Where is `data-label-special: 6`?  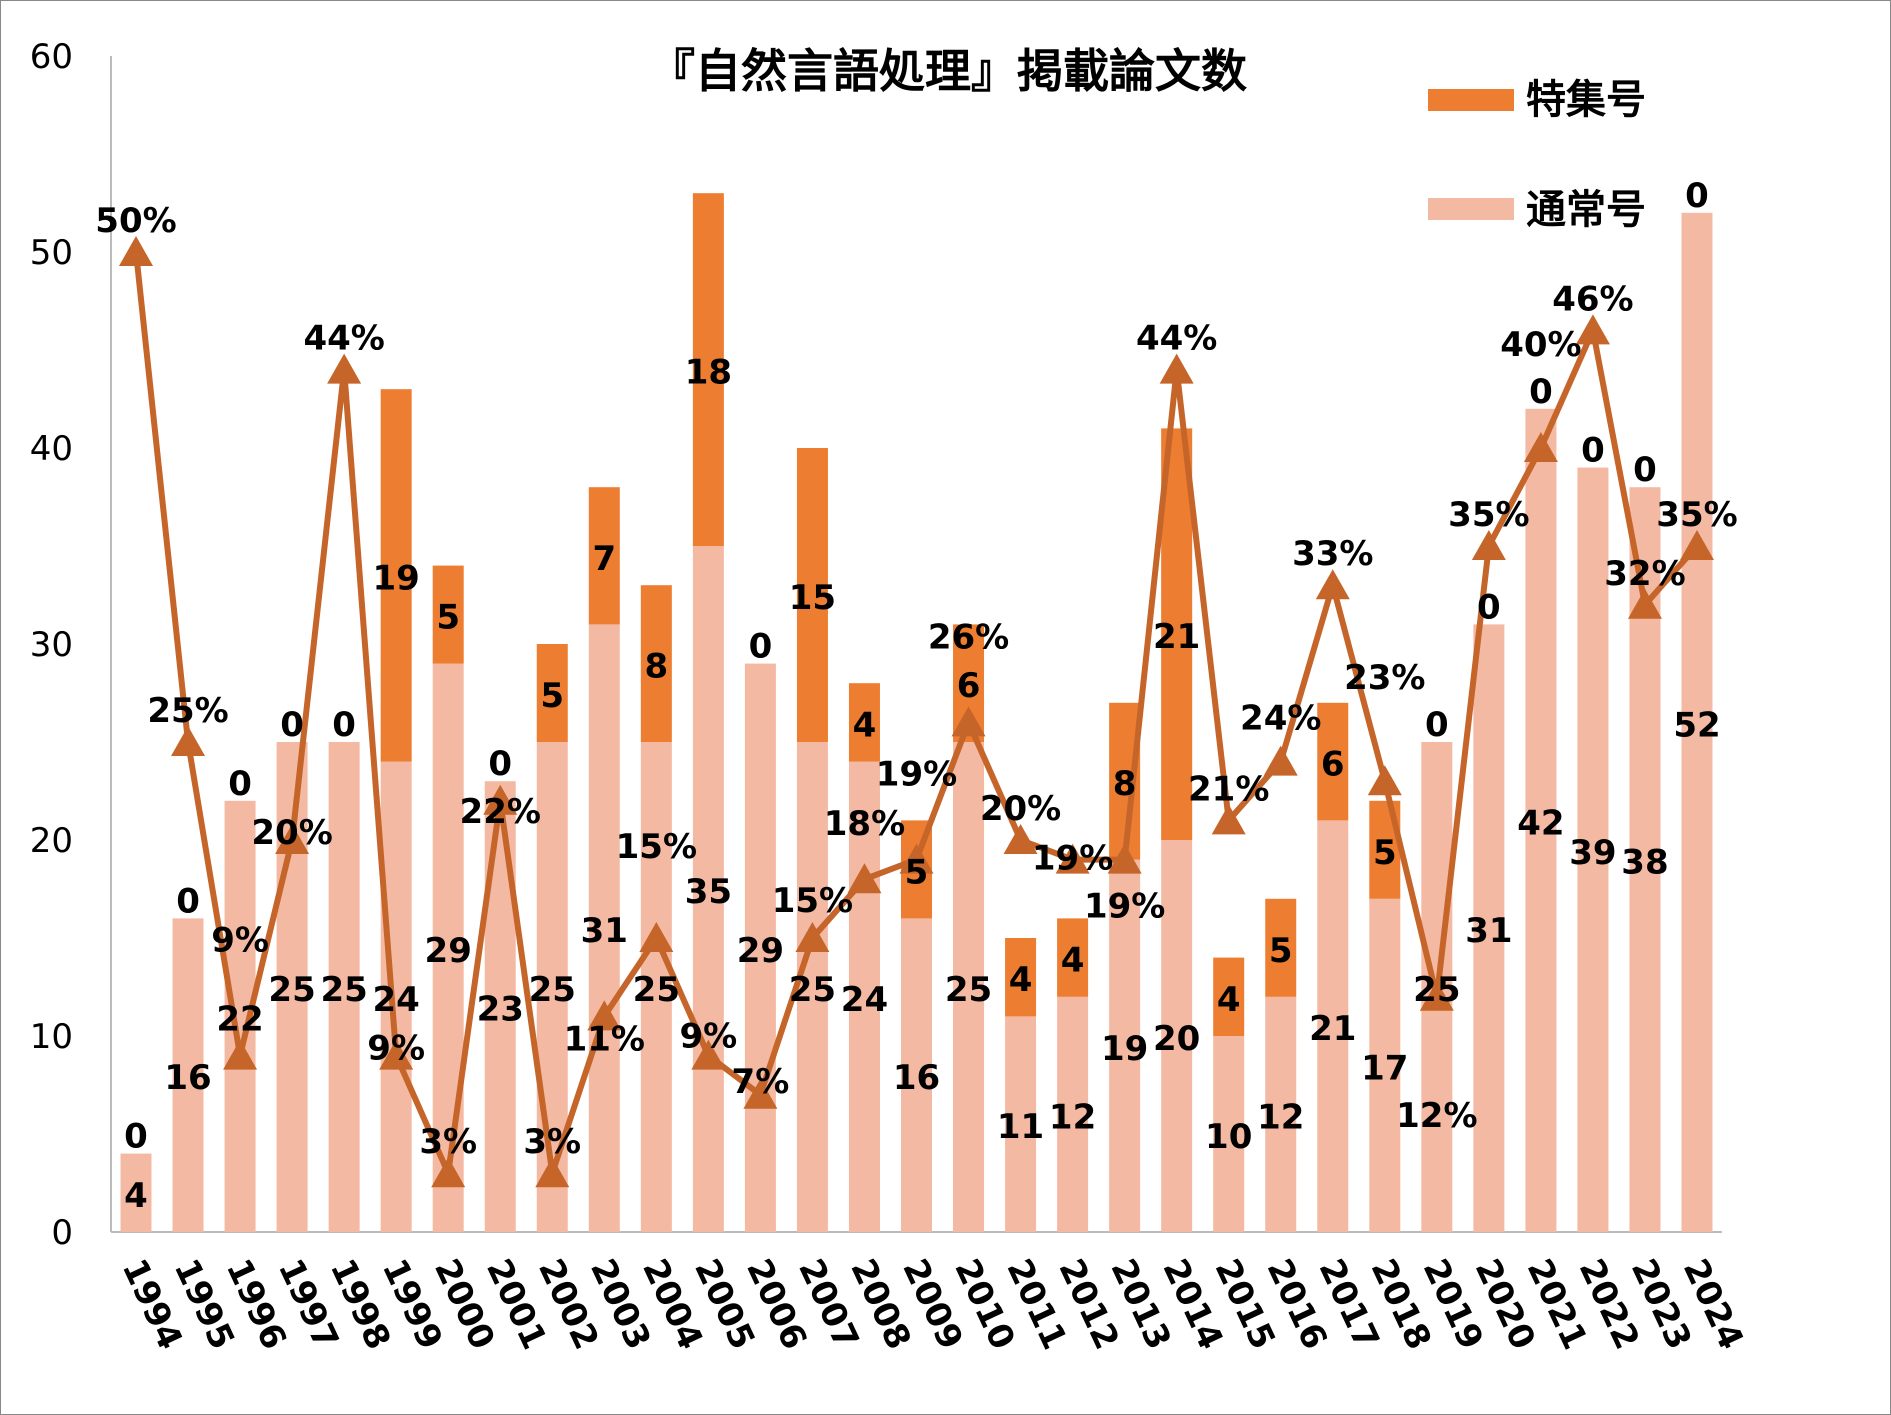 data-label-special: 6 is located at coordinates (1333, 765).